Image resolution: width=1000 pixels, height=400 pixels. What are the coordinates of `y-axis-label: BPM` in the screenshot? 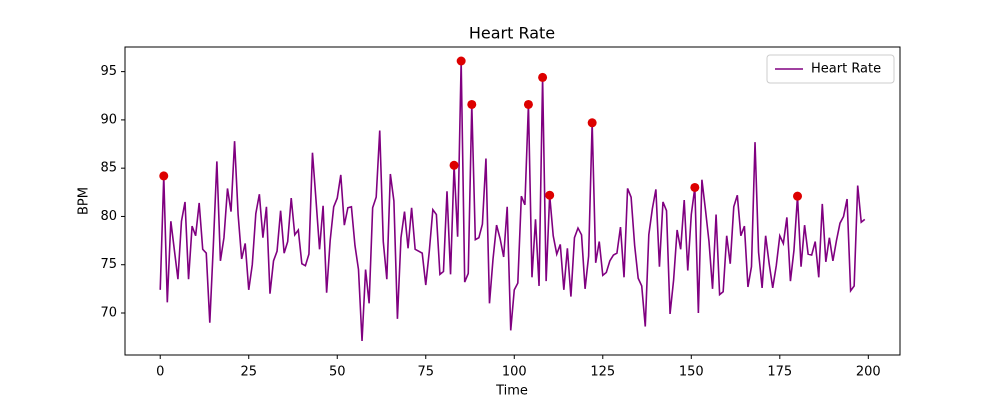 It's located at (84, 201).